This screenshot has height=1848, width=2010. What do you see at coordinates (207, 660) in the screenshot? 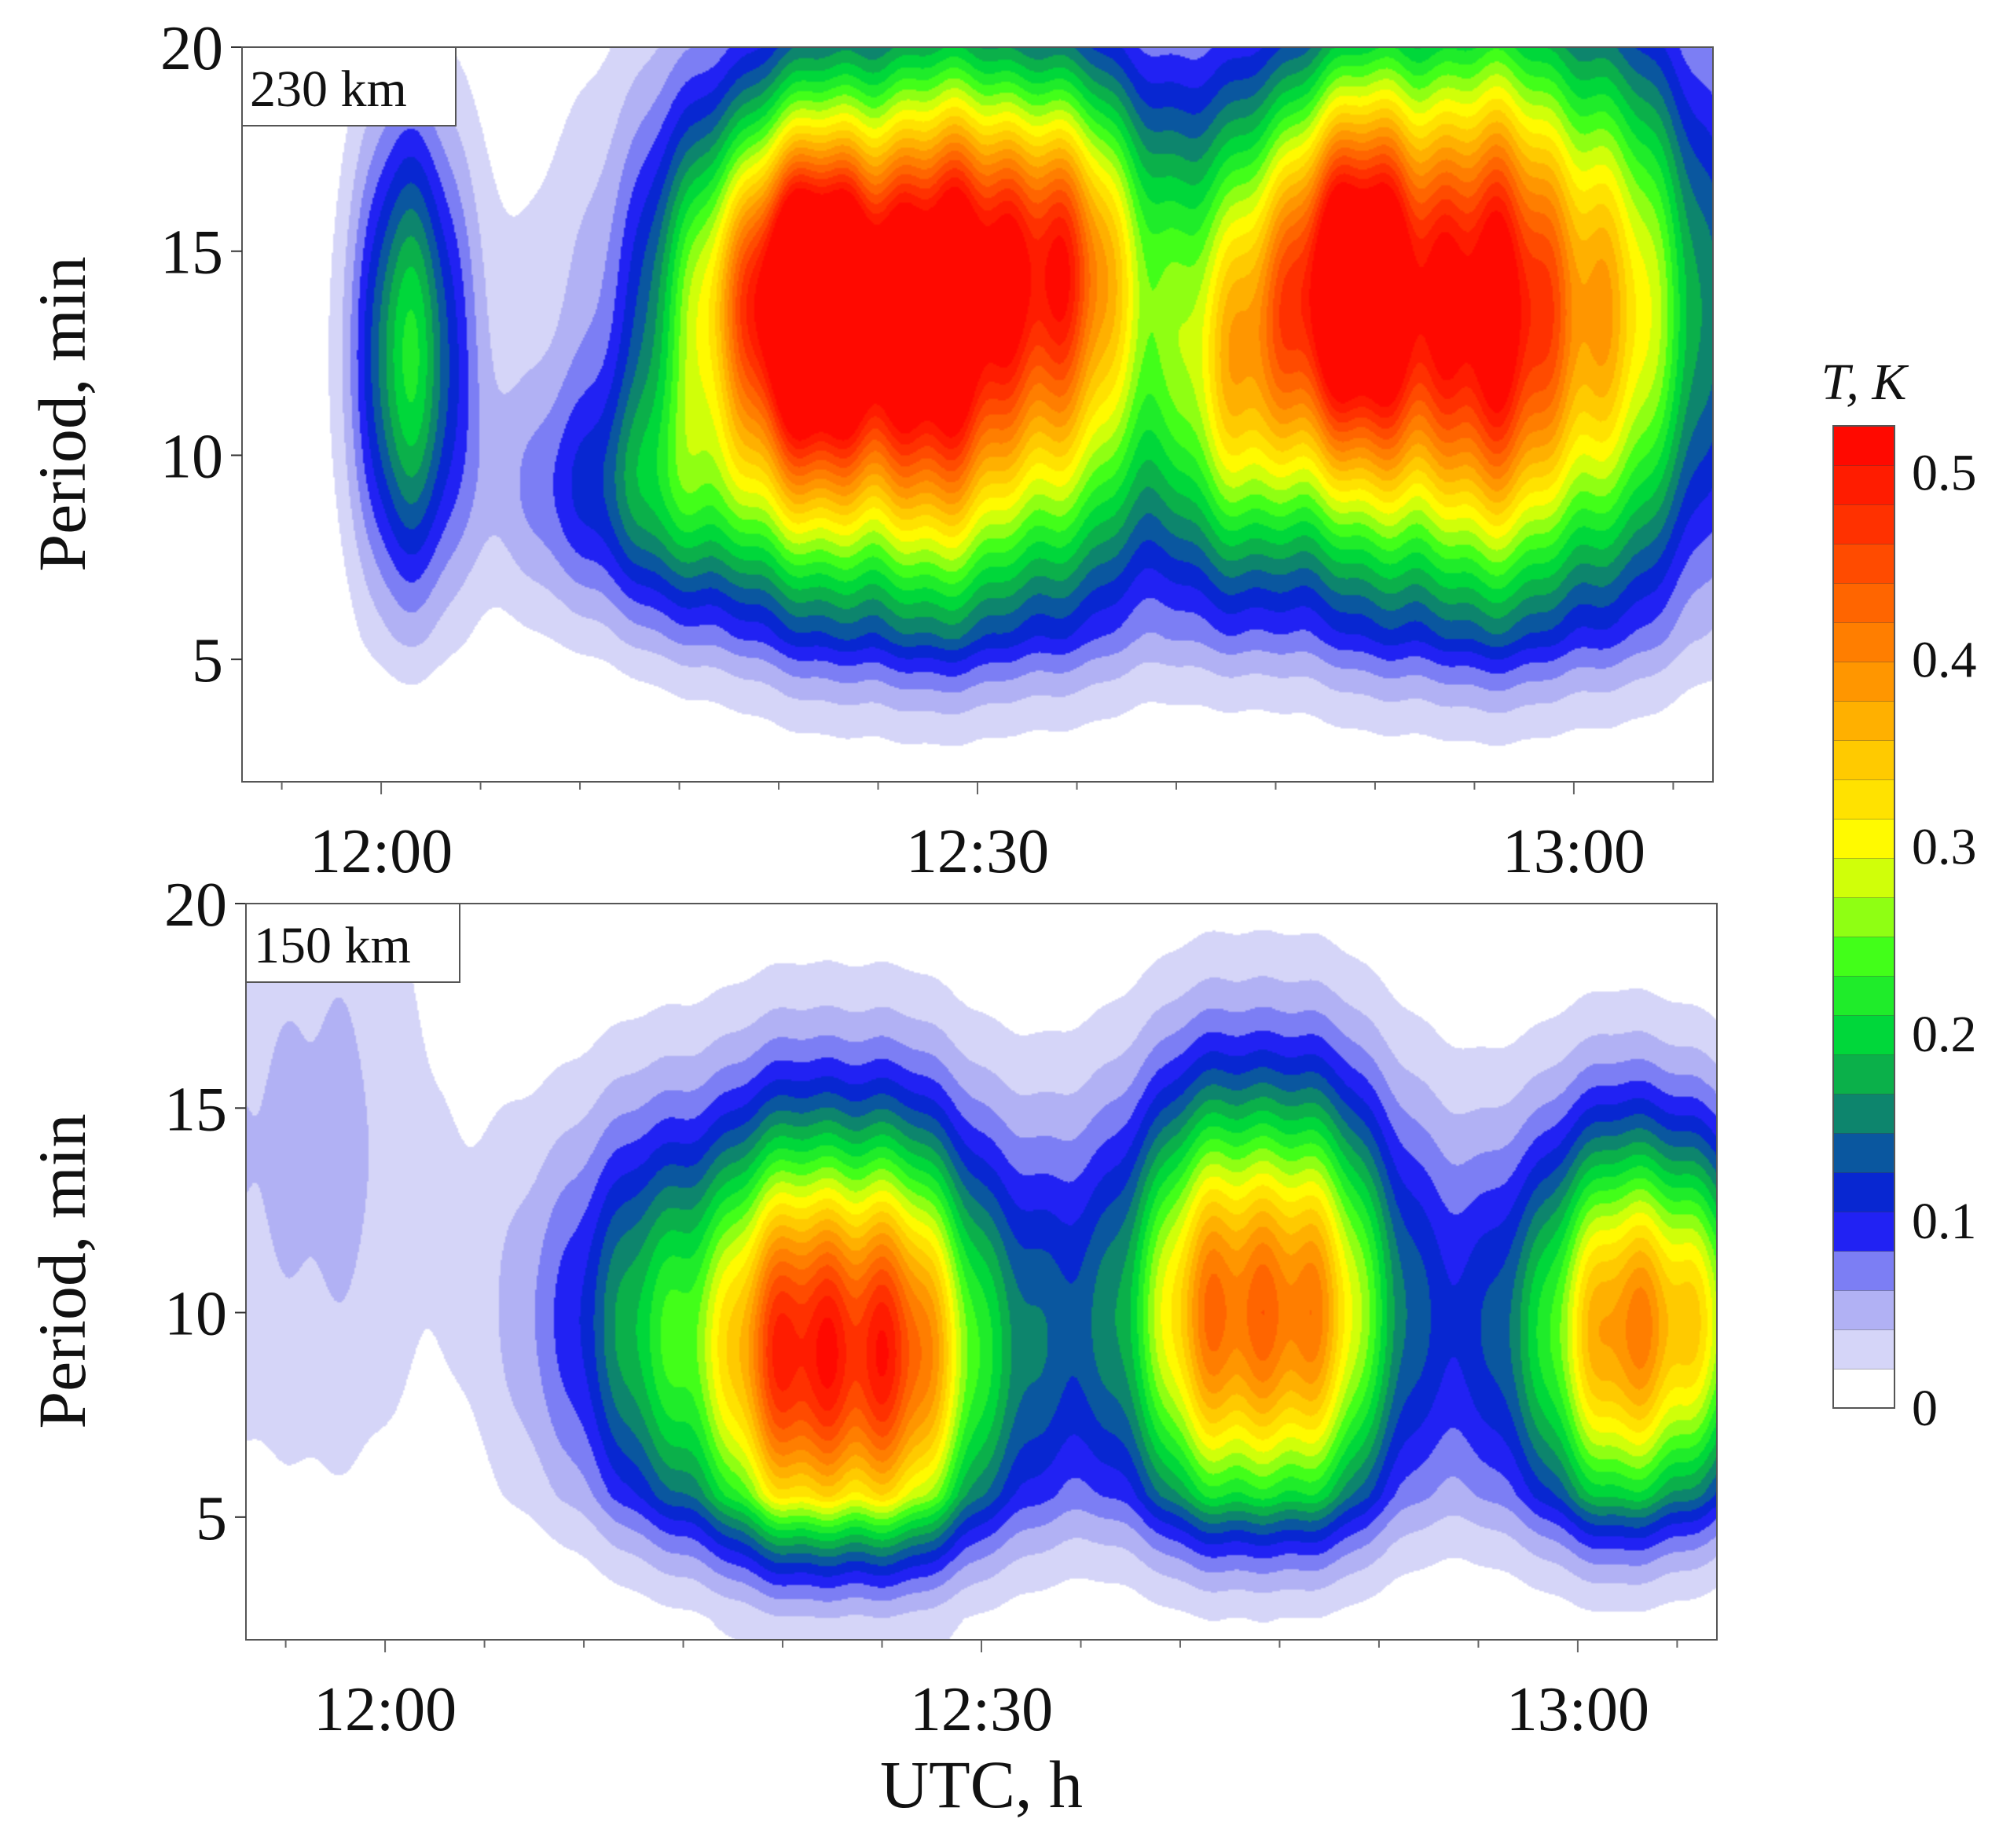
I see `y-tick-label-top: 5` at bounding box center [207, 660].